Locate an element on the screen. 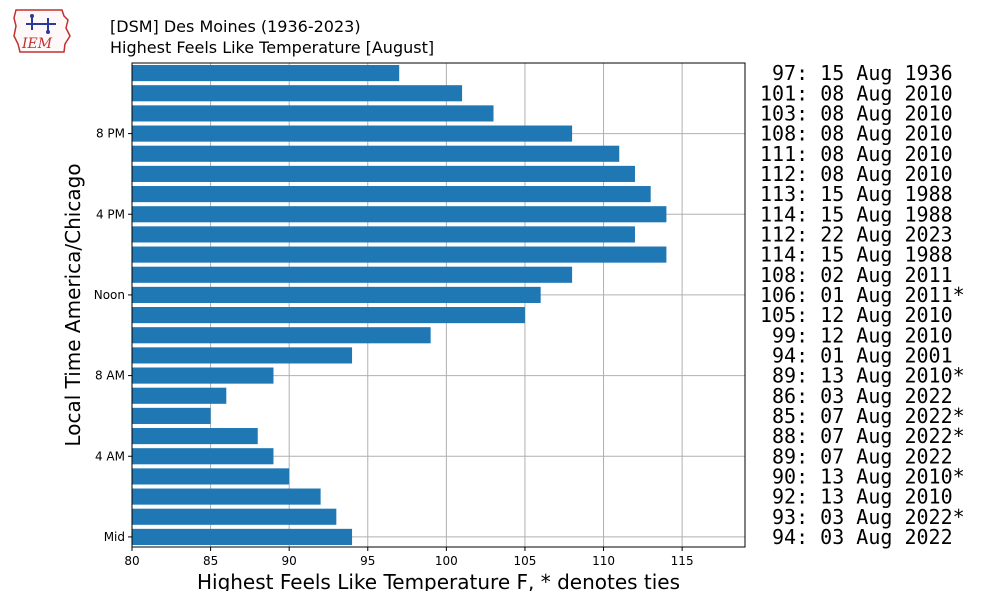 This screenshot has height=591, width=1000. bar-annotation: 112: 22 Aug 2023 is located at coordinates (856, 234).